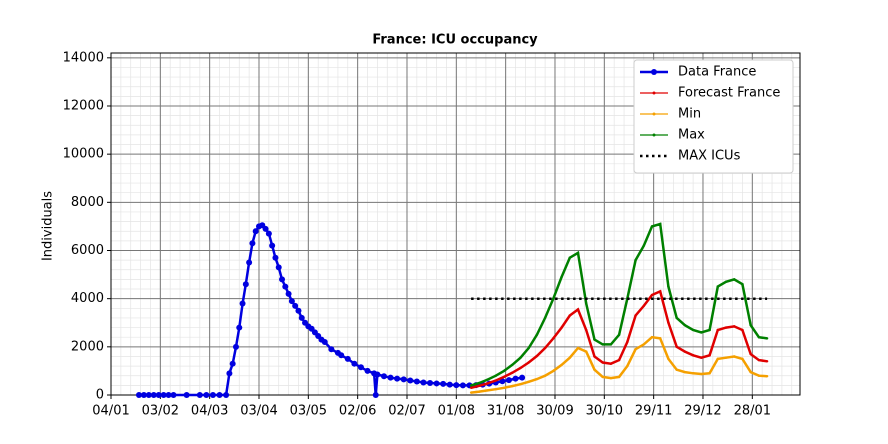 The height and width of the screenshot is (444, 888). What do you see at coordinates (48, 226) in the screenshot?
I see `y-axis-label: Individuals` at bounding box center [48, 226].